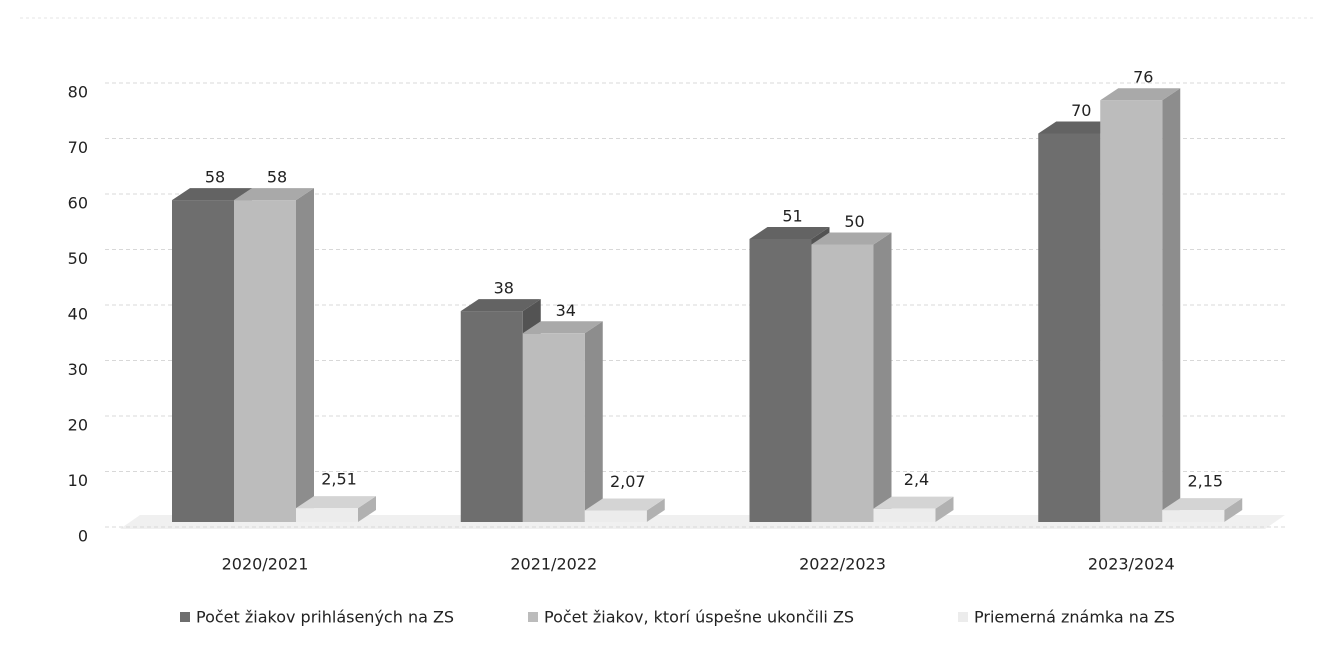 This screenshot has height=650, width=1335. Describe the element at coordinates (854, 221) in the screenshot. I see `data-label: 50` at that location.